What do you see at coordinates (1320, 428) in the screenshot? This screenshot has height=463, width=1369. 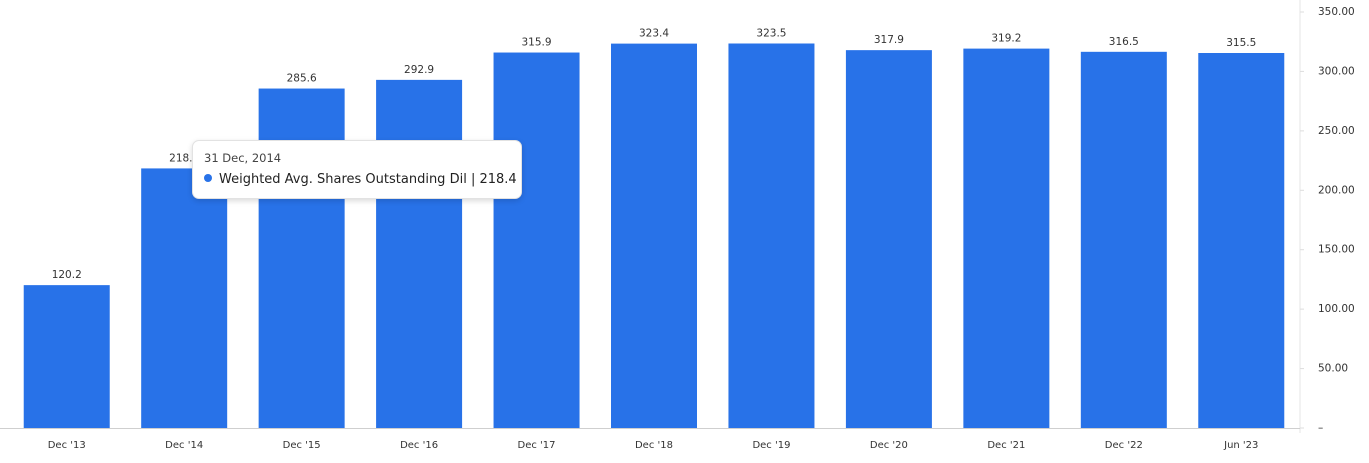 I see `y-tick-label: –` at bounding box center [1320, 428].